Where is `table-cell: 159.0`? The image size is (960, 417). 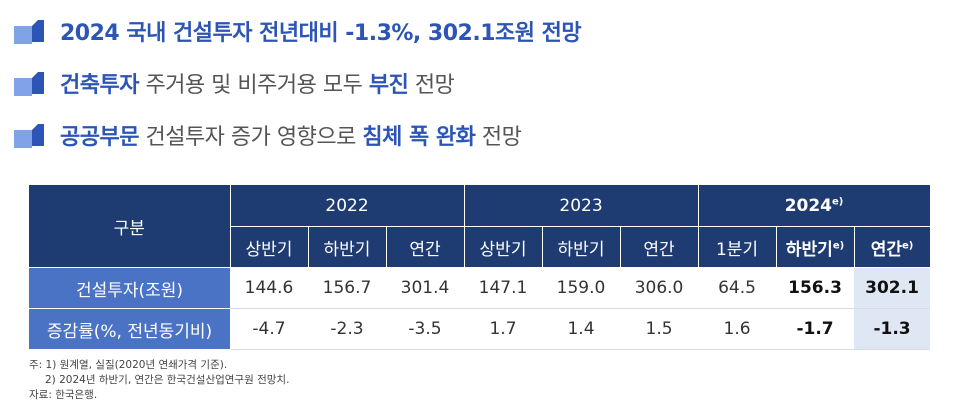
table-cell: 159.0 is located at coordinates (581, 288).